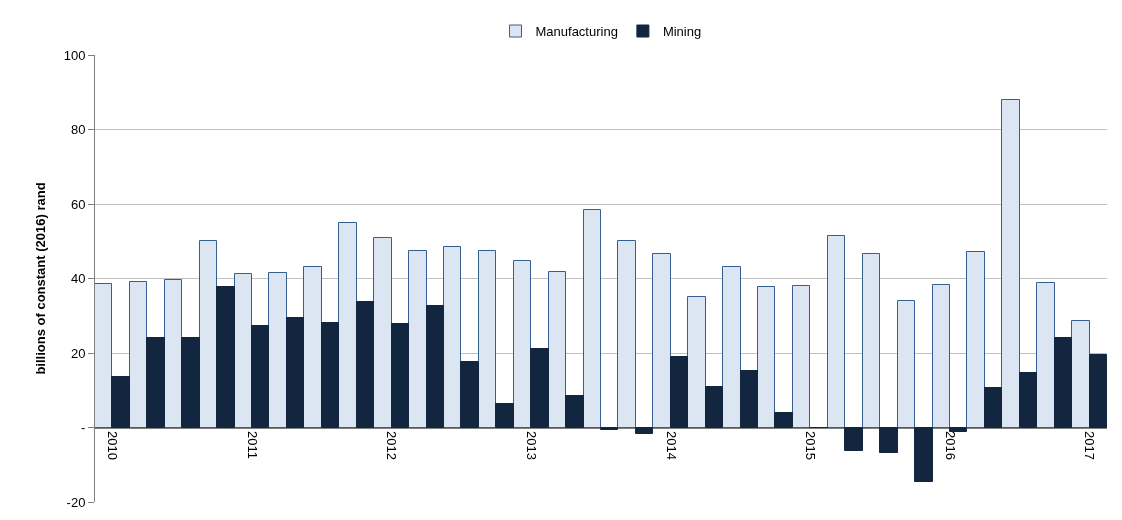 The width and height of the screenshot is (1122, 520). I want to click on y-axis-title: billions of constant (2016) rand, so click(40, 278).